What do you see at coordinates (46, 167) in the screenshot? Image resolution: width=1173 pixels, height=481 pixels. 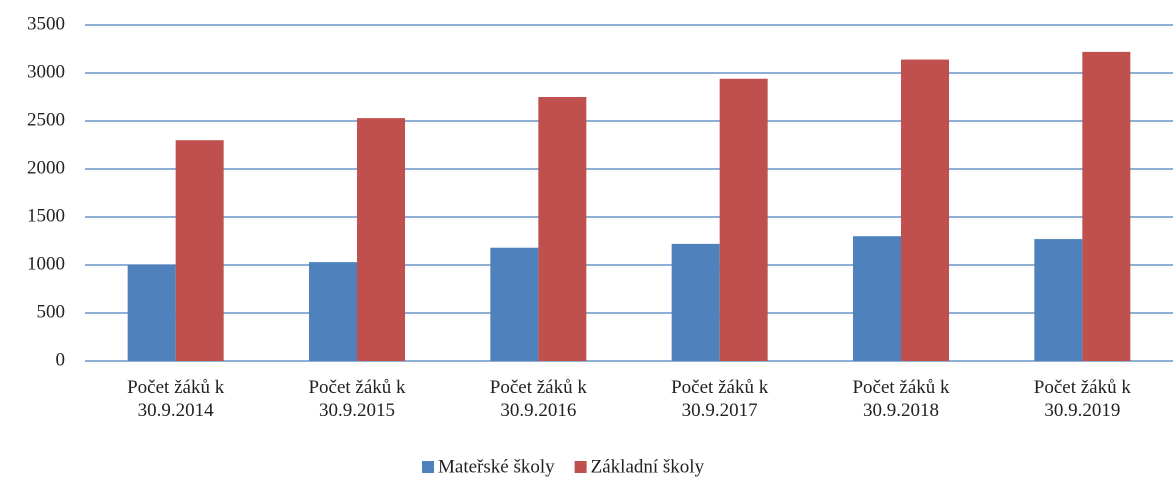 I see `y-tick-label: 2000` at bounding box center [46, 167].